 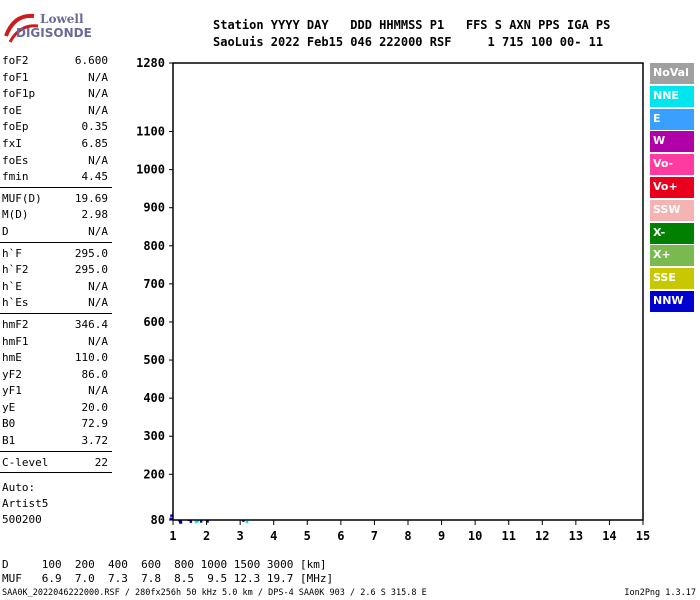 What do you see at coordinates (56, 93) in the screenshot?
I see `param-row-fof1p: foF1p N/A` at bounding box center [56, 93].